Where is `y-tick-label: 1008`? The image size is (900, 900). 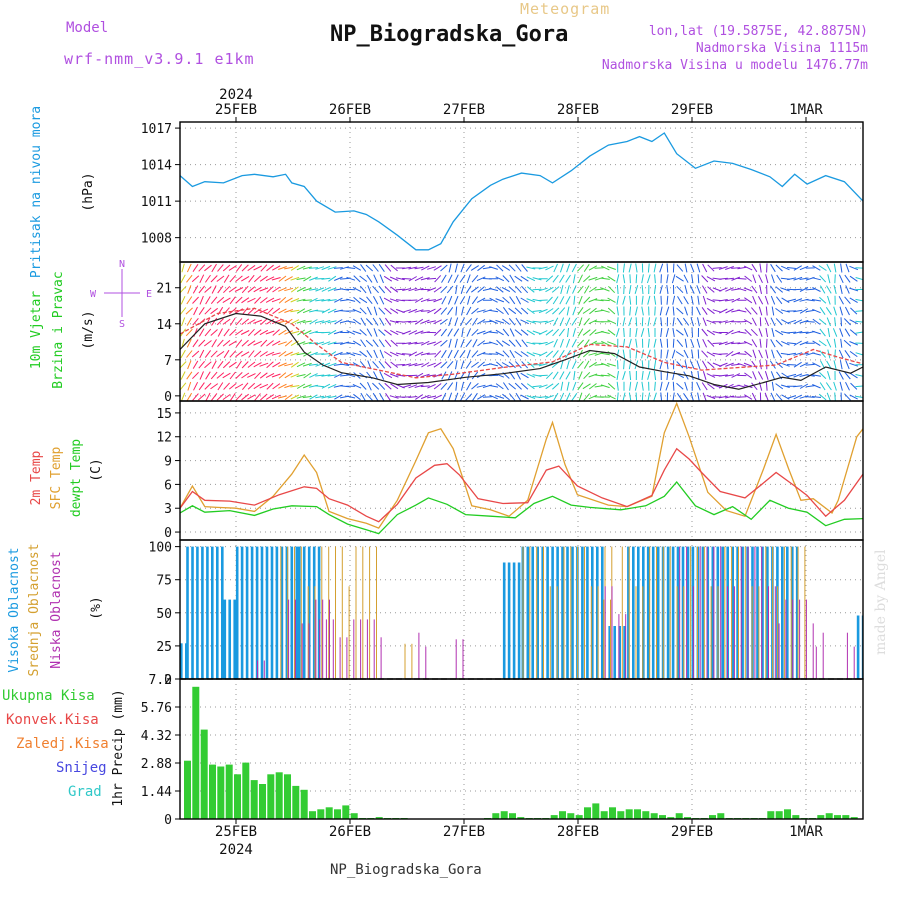
y-tick-label: 1008 is located at coordinates (156, 239).